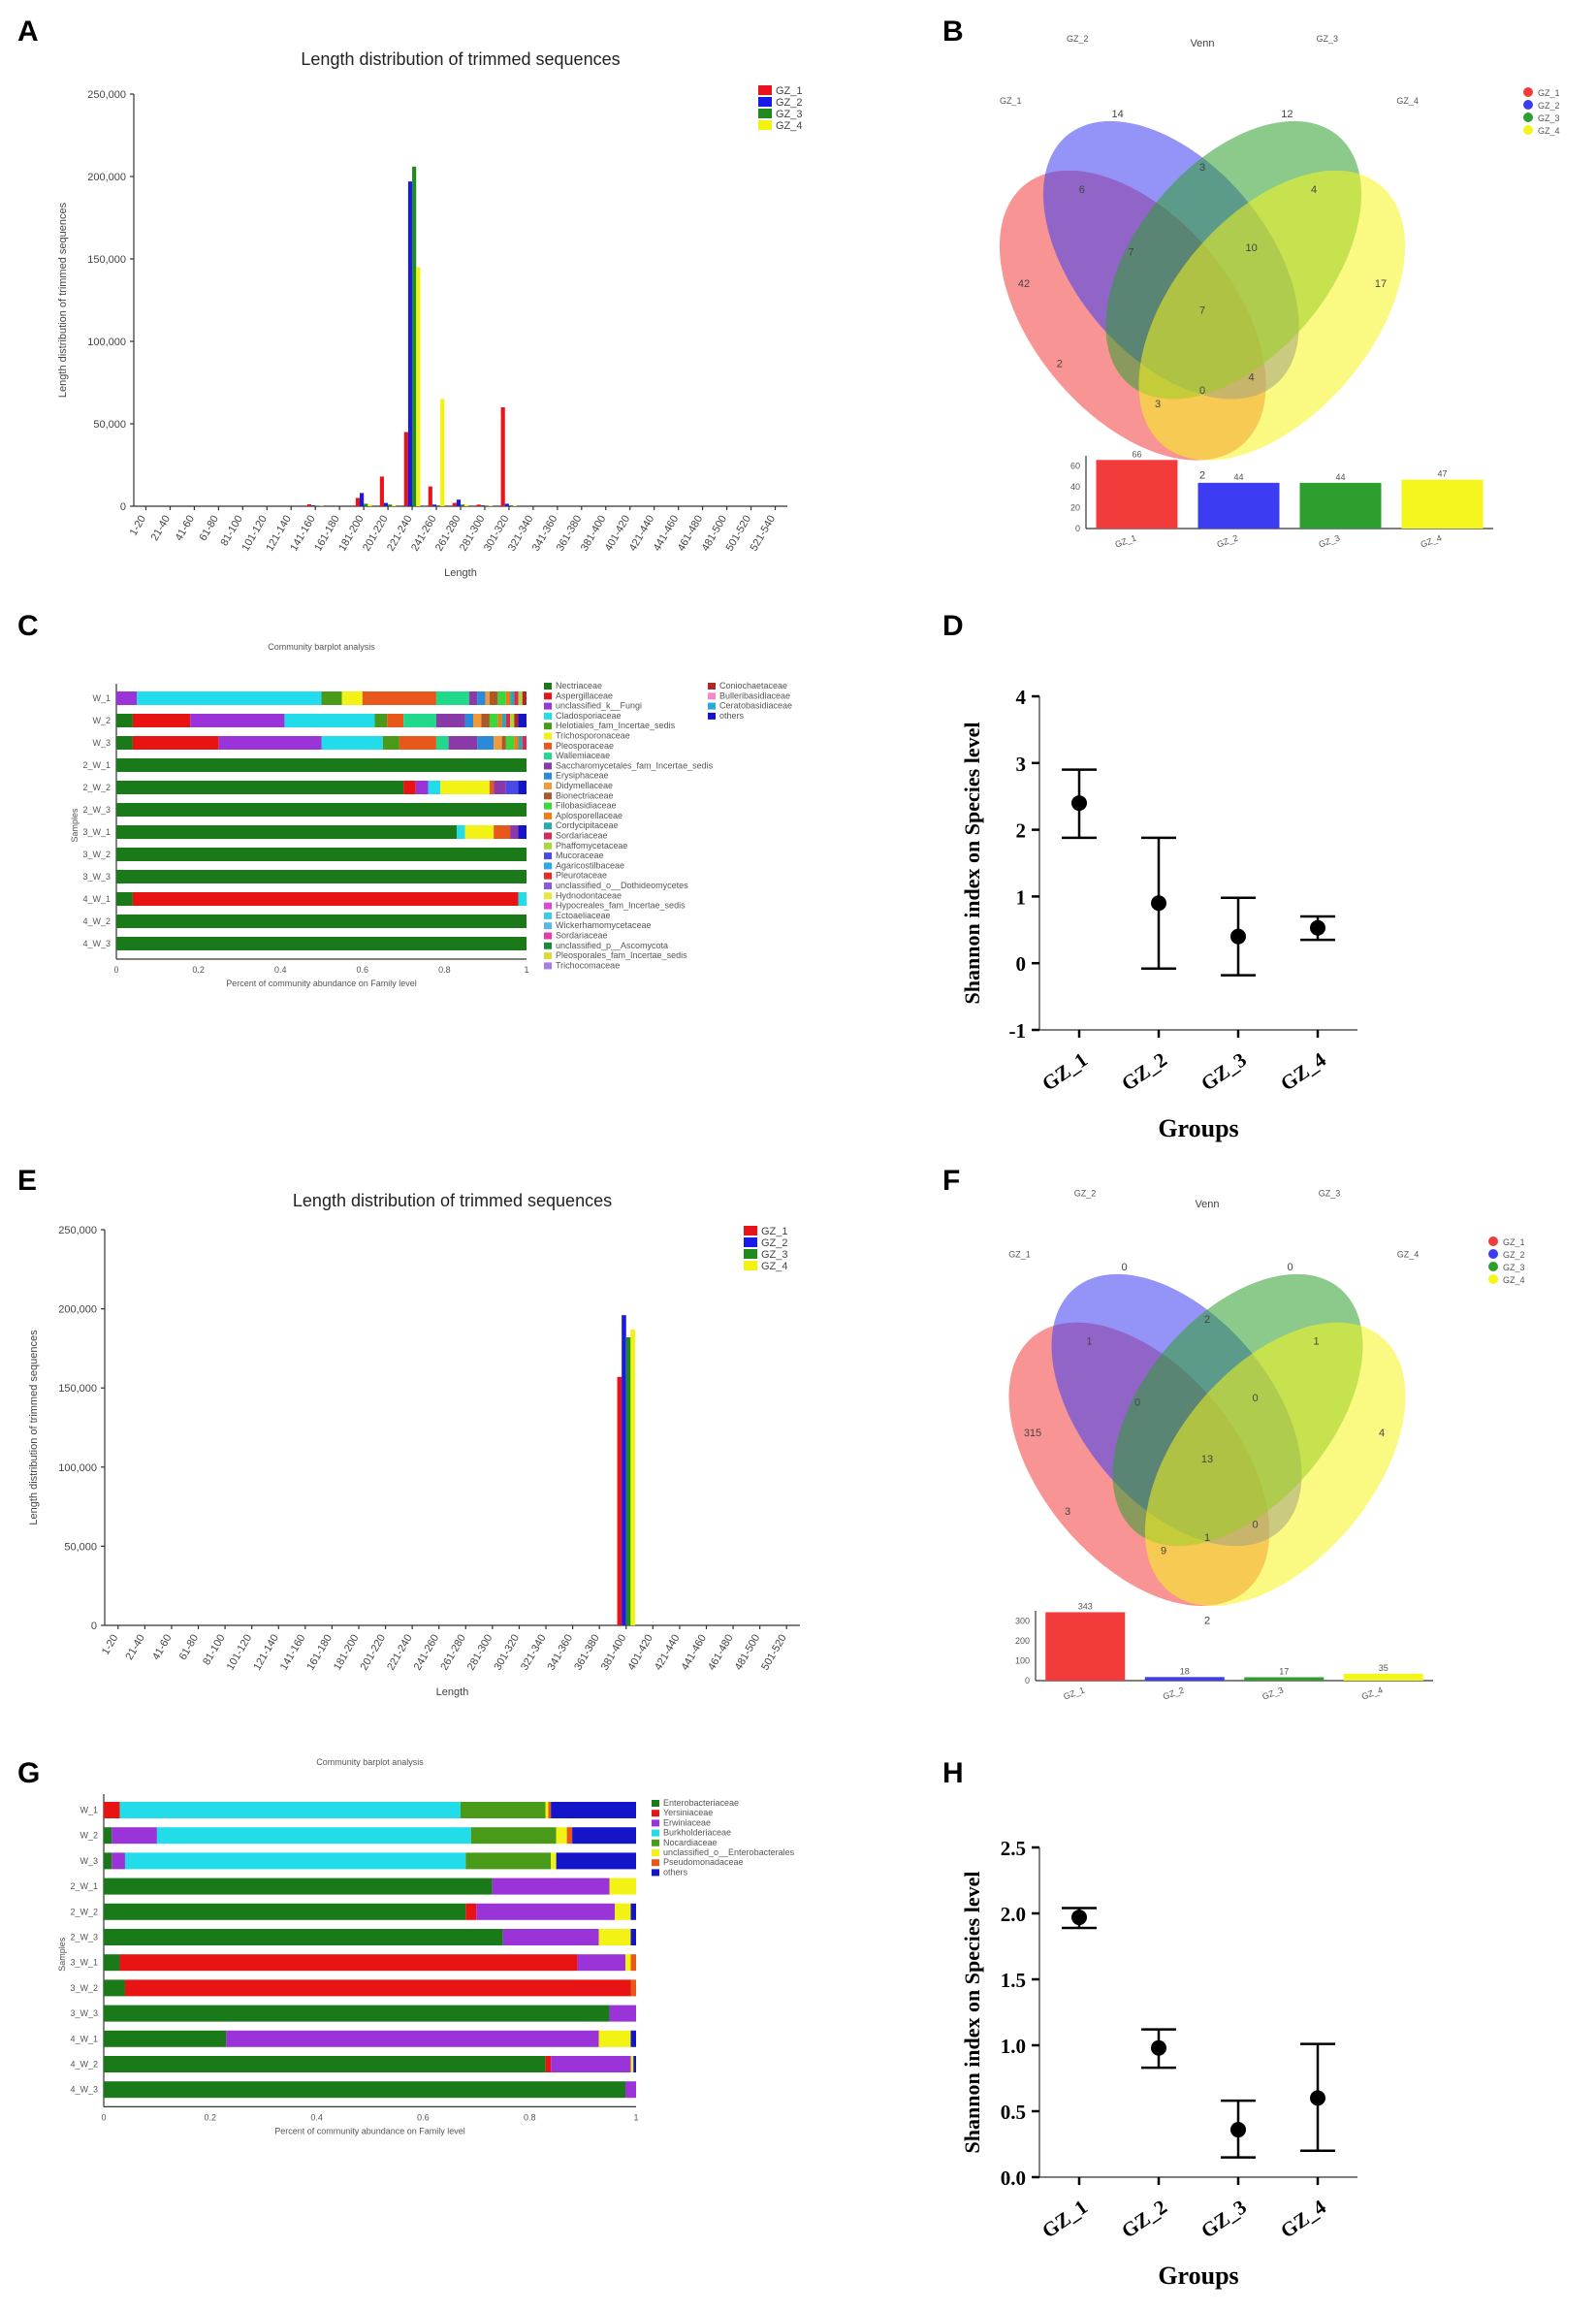  What do you see at coordinates (583, 756) in the screenshot?
I see `community-legend-label-c: Wallemiaceae` at bounding box center [583, 756].